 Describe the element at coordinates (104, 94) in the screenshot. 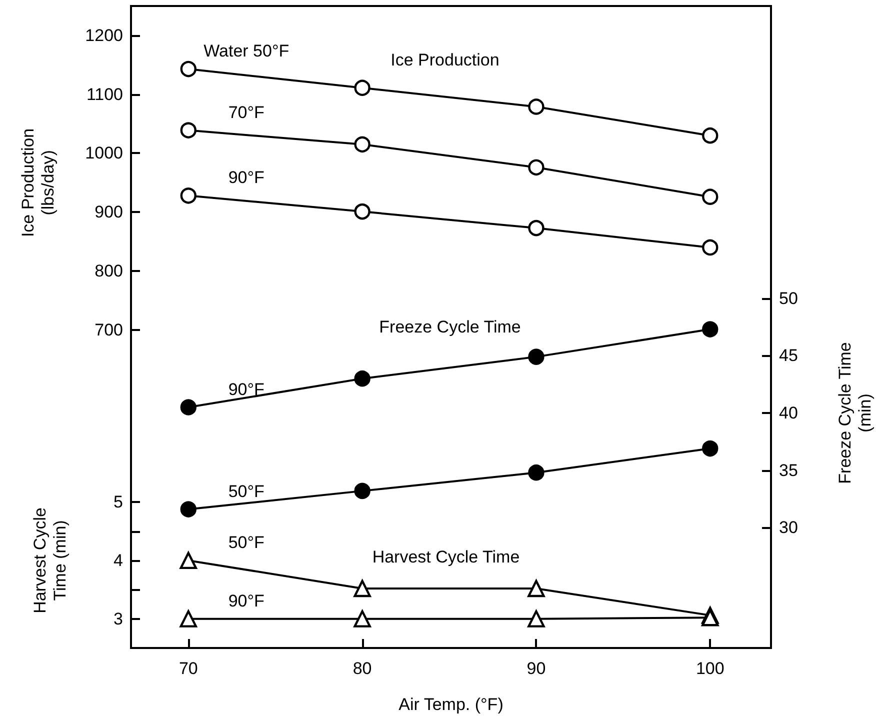

I see `y-tick-label: 1100` at that location.